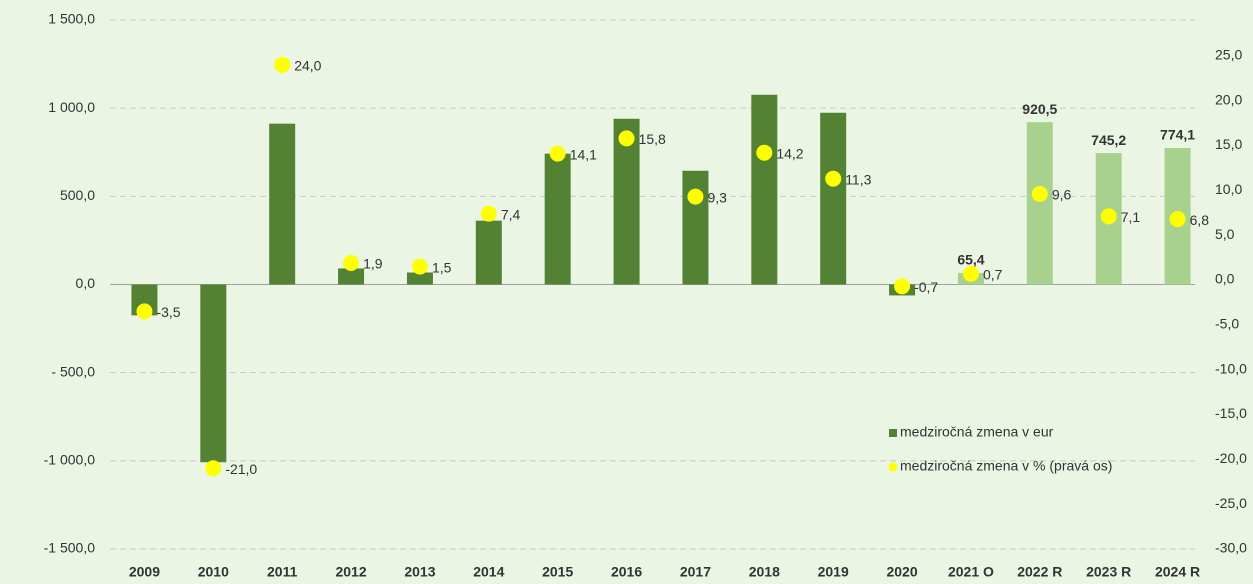  I want to click on x-tick-label: 2017, so click(695, 572).